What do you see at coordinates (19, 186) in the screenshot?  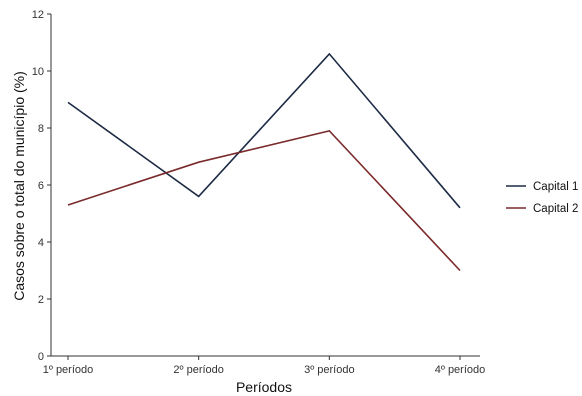 I see `y-axis-title: Casos sobre o total do município (%)` at bounding box center [19, 186].